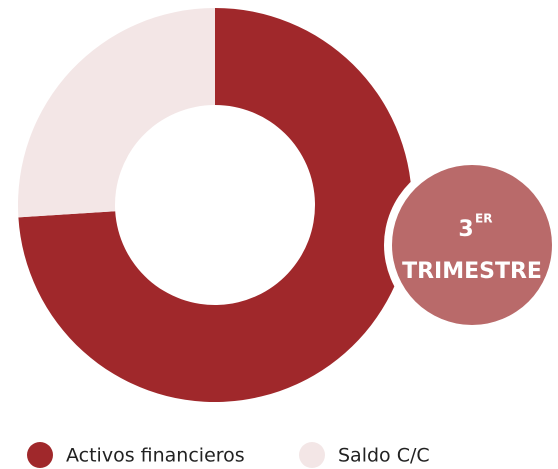 The image size is (558, 469). What do you see at coordinates (155, 456) in the screenshot?
I see `legend-label: Activos financieros` at bounding box center [155, 456].